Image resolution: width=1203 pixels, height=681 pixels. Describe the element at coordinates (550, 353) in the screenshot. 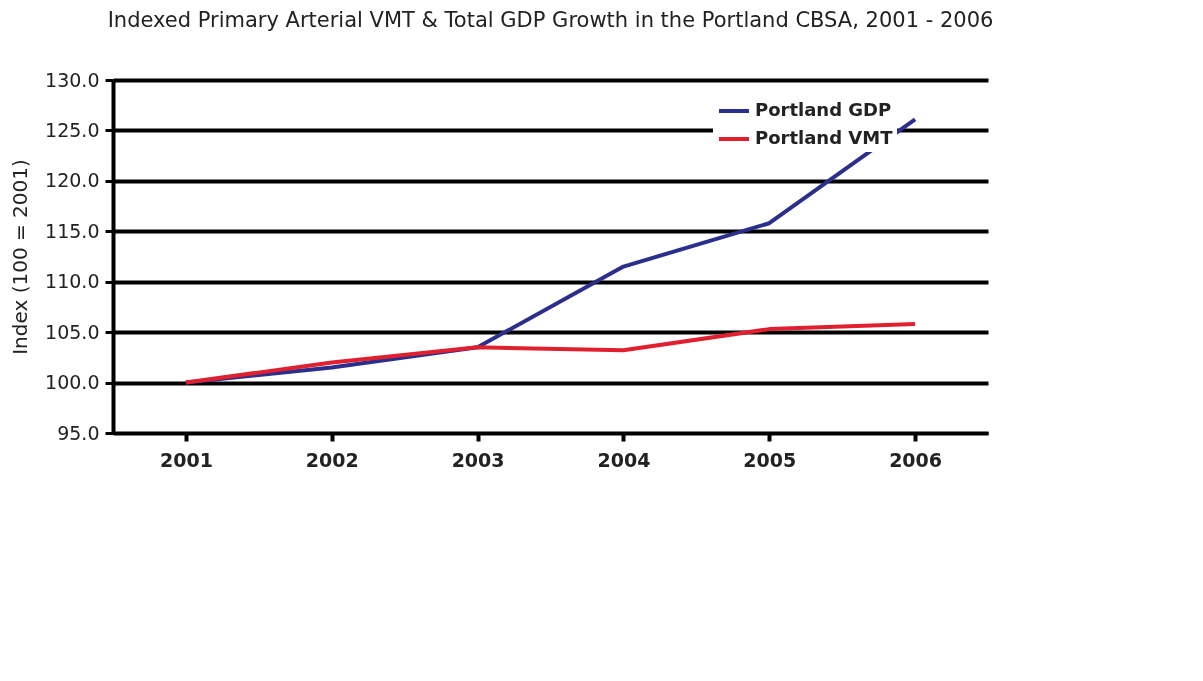

I see `line-series` at that location.